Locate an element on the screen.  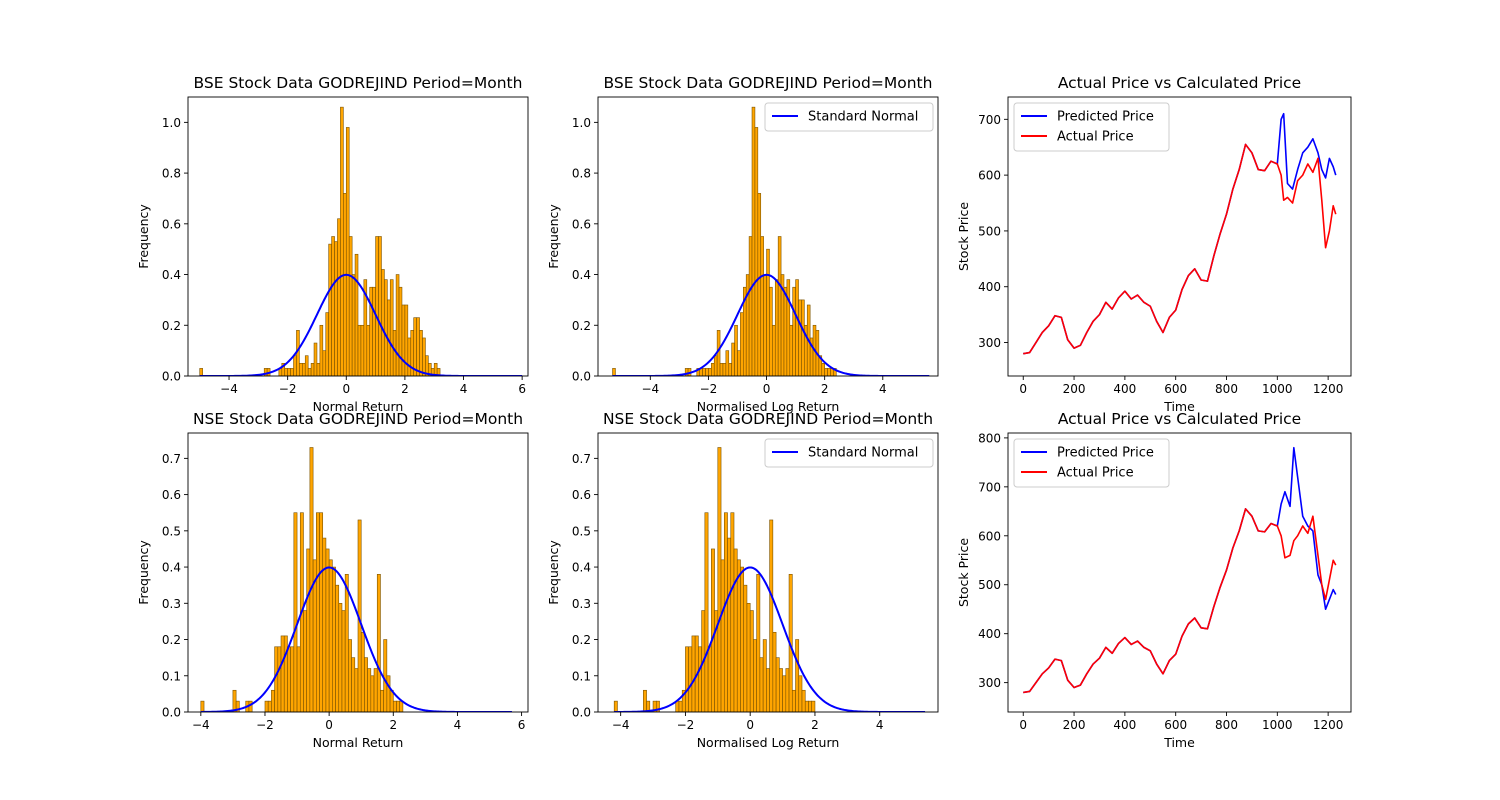
axes-frame is located at coordinates (358, 572).